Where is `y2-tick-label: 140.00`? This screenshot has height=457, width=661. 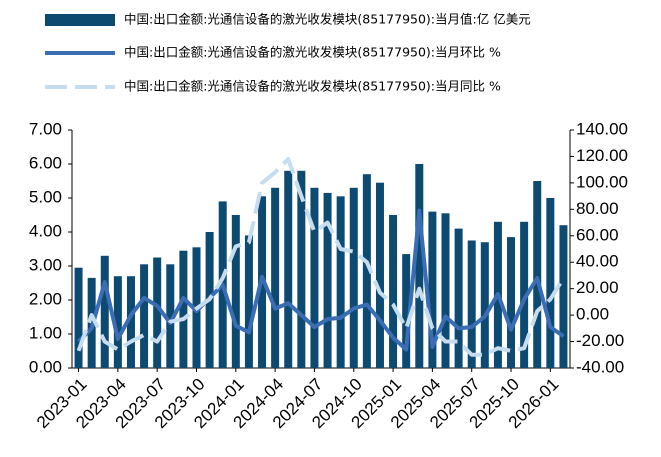 y2-tick-label: 140.00 is located at coordinates (602, 128).